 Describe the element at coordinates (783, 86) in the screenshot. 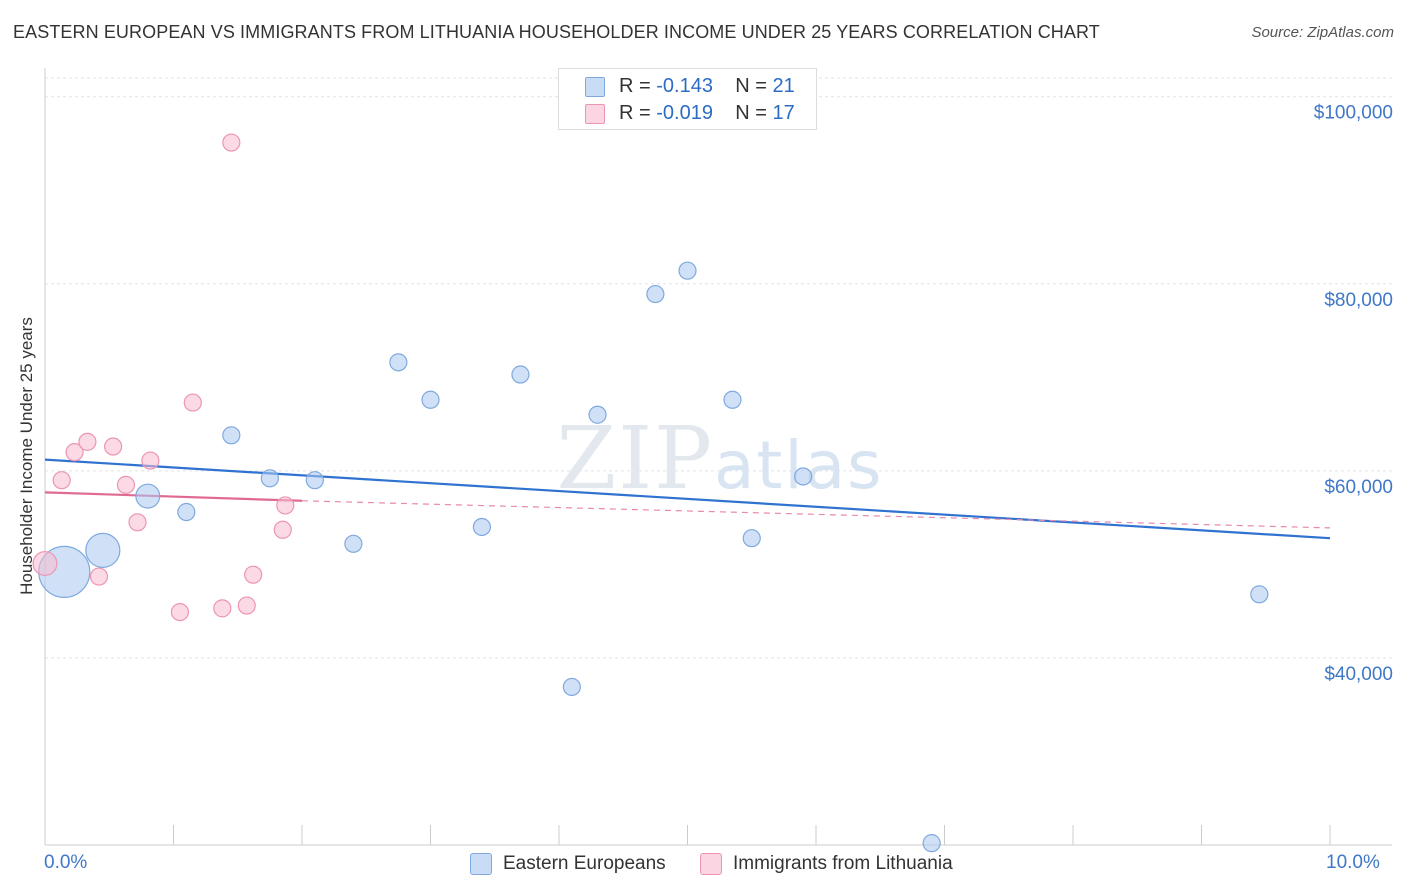

I see `n-value: 21` at that location.